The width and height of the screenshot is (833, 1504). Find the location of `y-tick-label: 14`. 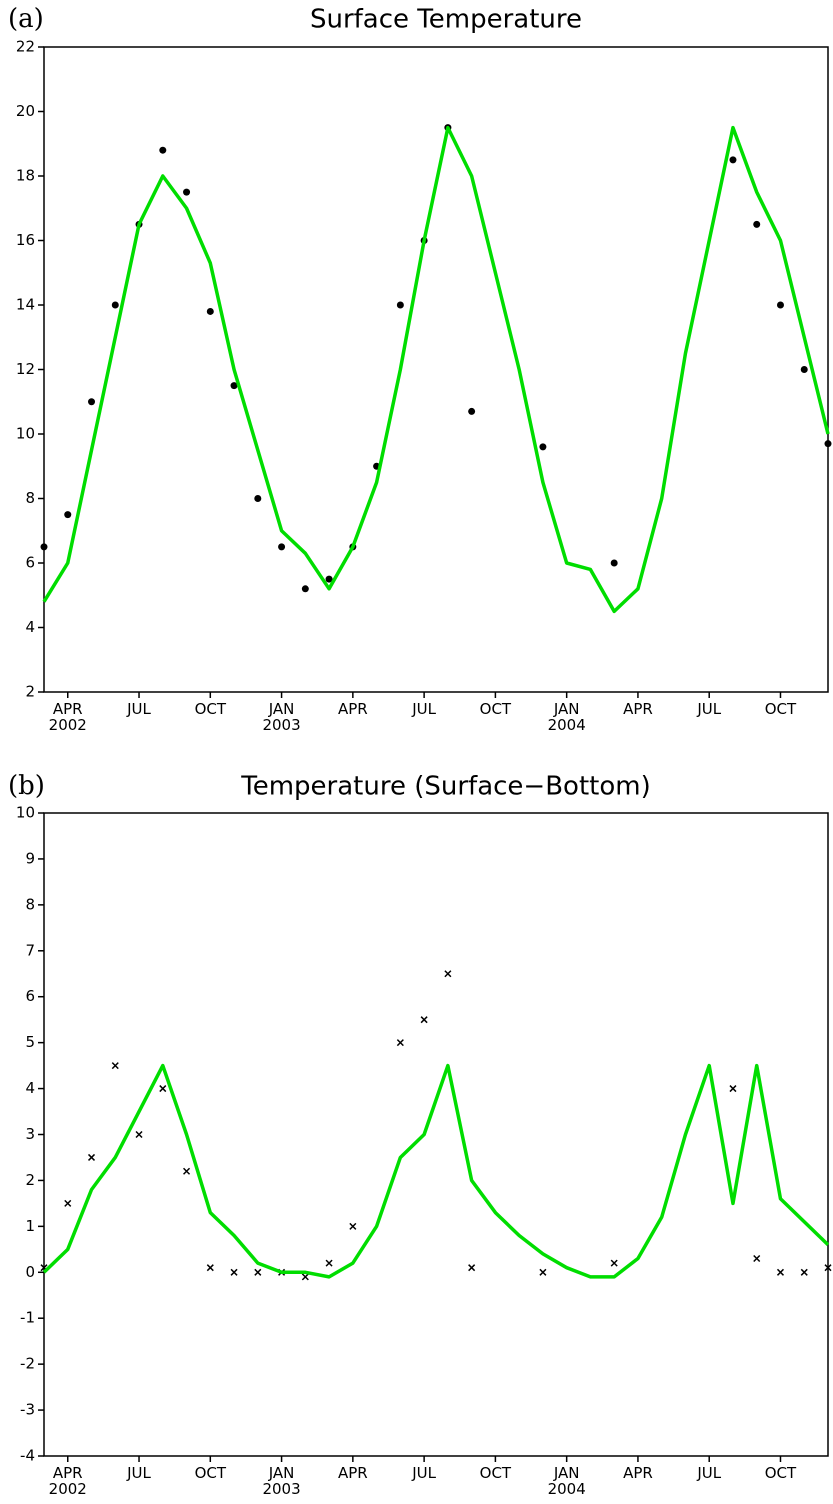

y-tick-label: 14 is located at coordinates (25, 305).